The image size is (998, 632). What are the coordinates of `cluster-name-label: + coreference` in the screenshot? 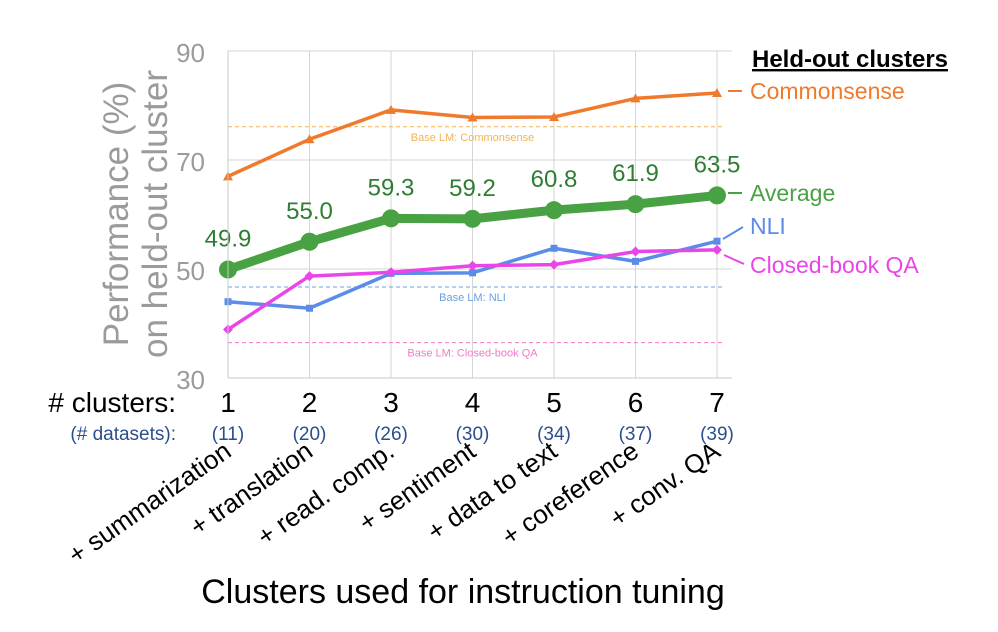 It's located at (570, 493).